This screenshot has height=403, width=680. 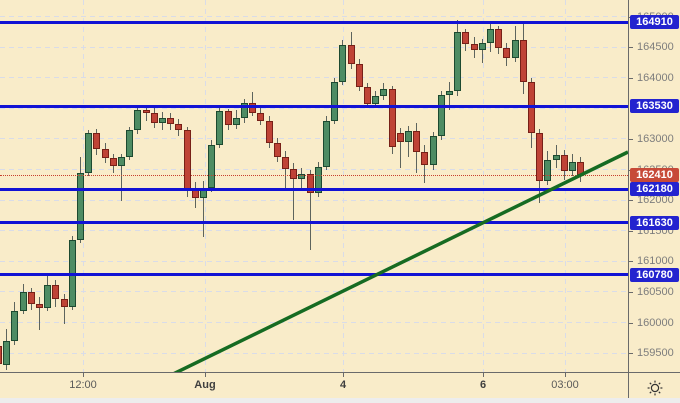 I want to click on price-level-label: 164910, so click(x=654, y=22).